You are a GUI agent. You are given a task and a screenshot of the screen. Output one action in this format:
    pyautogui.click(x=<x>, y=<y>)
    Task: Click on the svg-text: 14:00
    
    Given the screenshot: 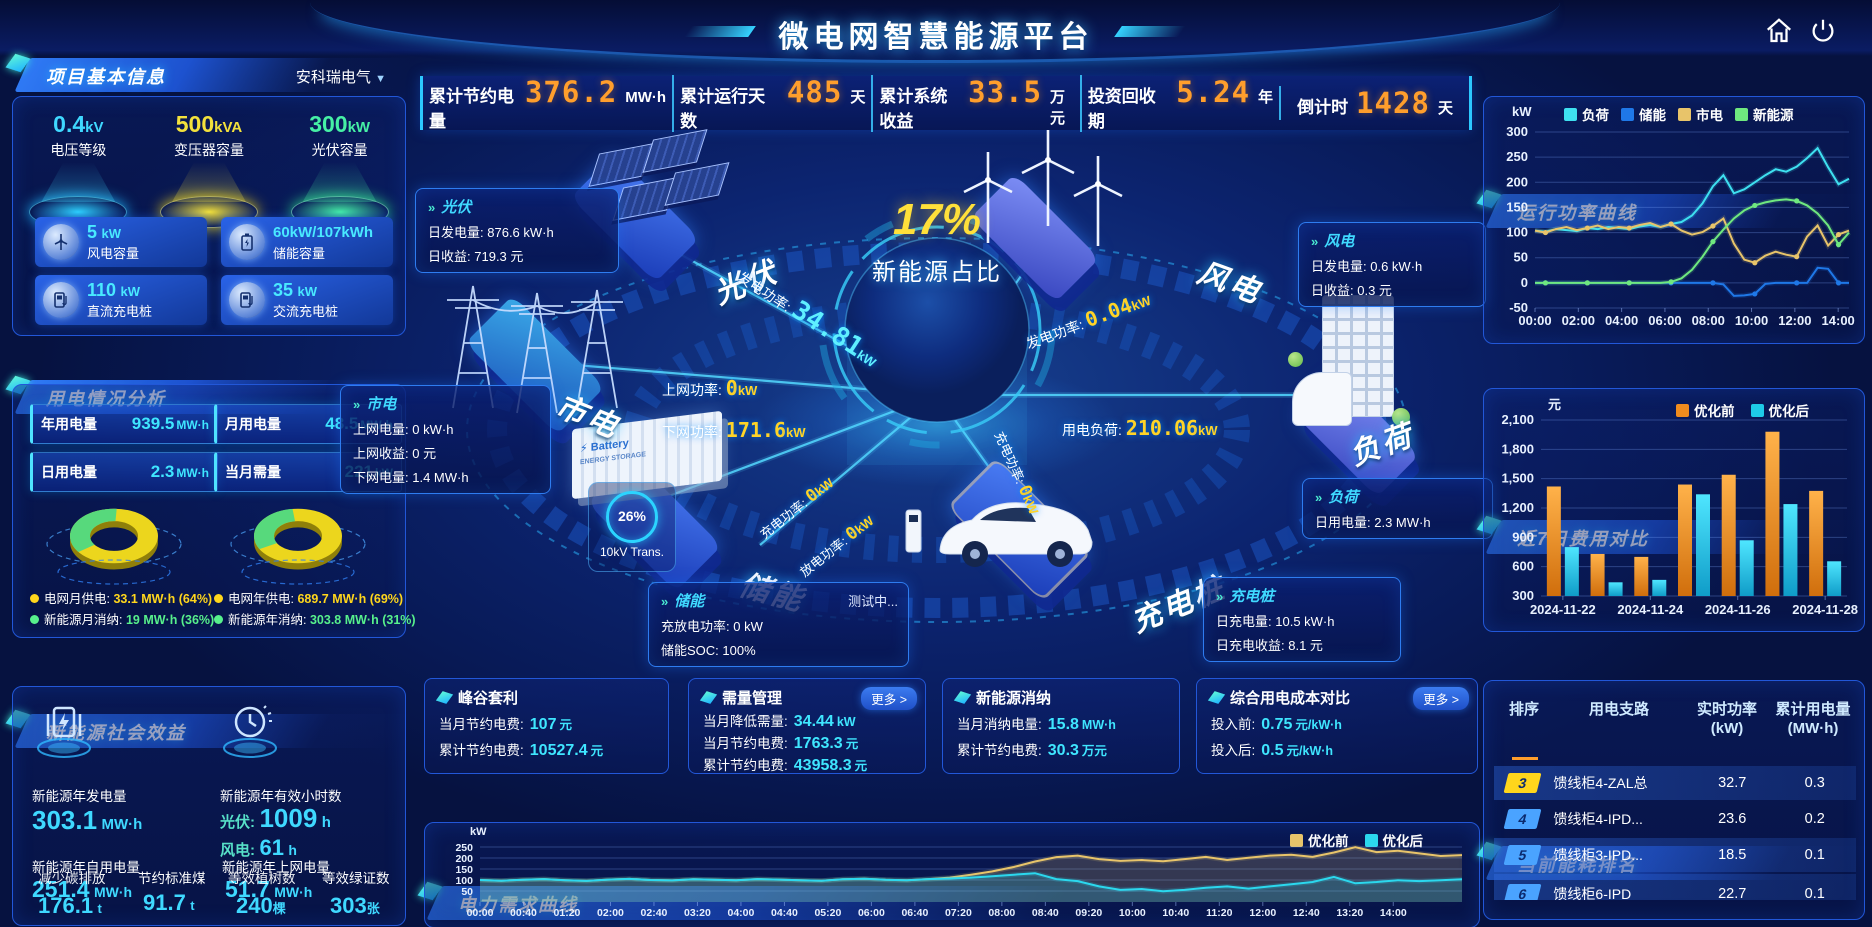 What is the action you would take?
    pyautogui.click(x=1393, y=913)
    